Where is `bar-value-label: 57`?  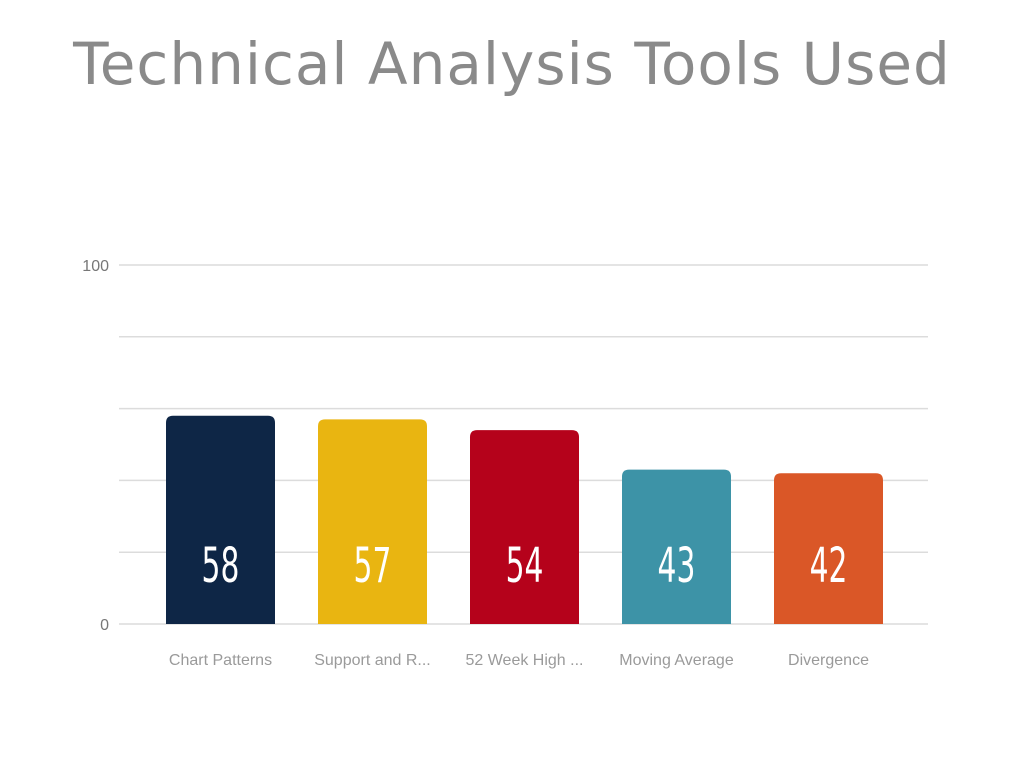
bar-value-label: 57 is located at coordinates (373, 566).